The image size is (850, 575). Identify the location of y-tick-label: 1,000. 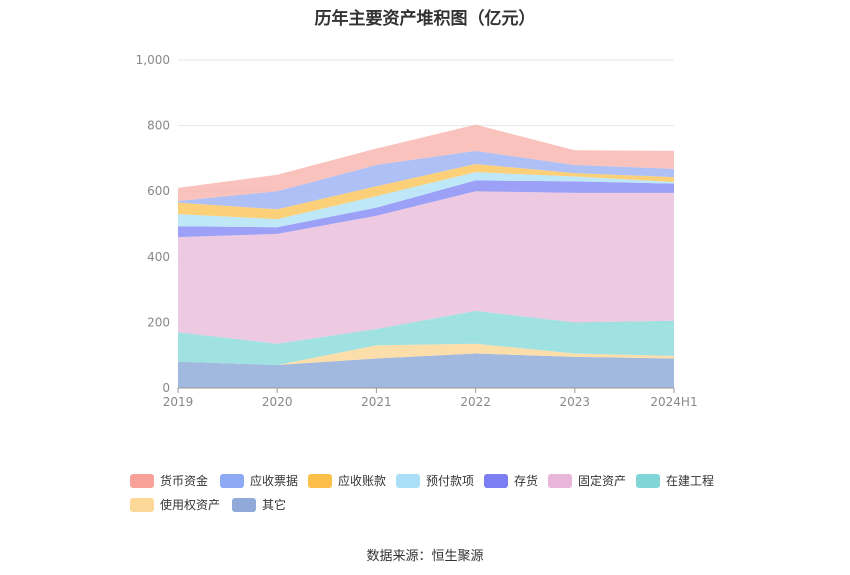
(153, 60).